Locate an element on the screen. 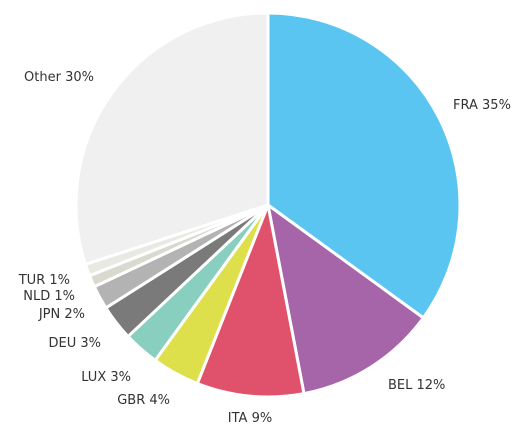 Image resolution: width=517 pixels, height=426 pixels. slice-label: TUR 1% is located at coordinates (44, 280).